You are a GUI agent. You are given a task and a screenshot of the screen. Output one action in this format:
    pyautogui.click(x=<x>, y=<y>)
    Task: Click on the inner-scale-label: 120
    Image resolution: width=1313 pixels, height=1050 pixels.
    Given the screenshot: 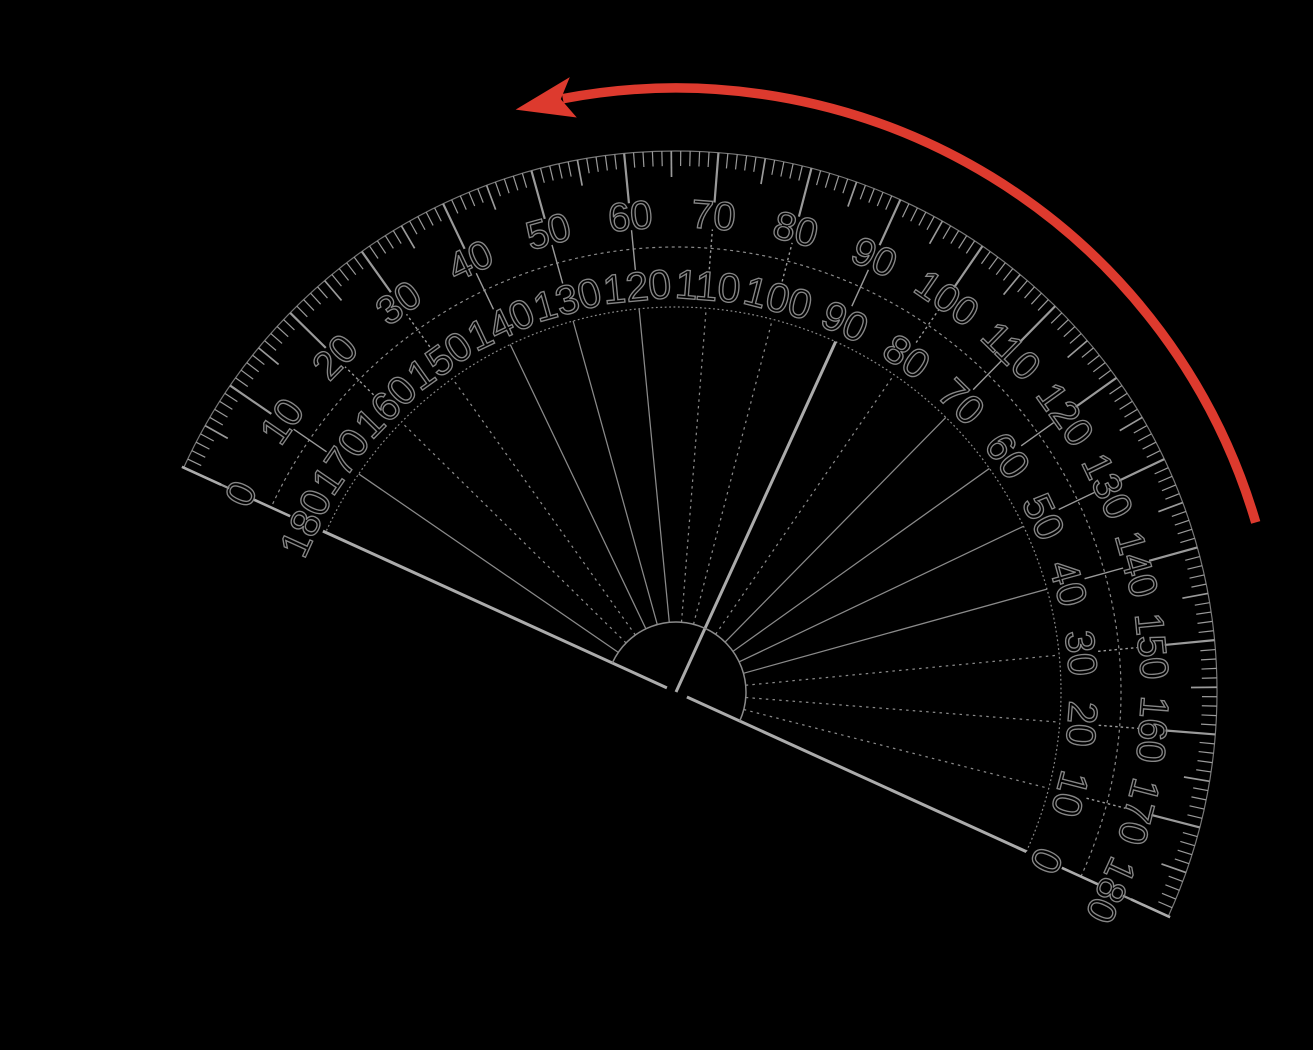 What is the action you would take?
    pyautogui.click(x=637, y=287)
    